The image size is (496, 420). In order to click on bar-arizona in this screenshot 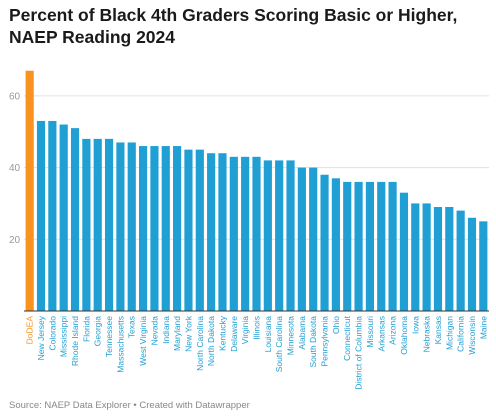, I will do `click(392, 246)`.